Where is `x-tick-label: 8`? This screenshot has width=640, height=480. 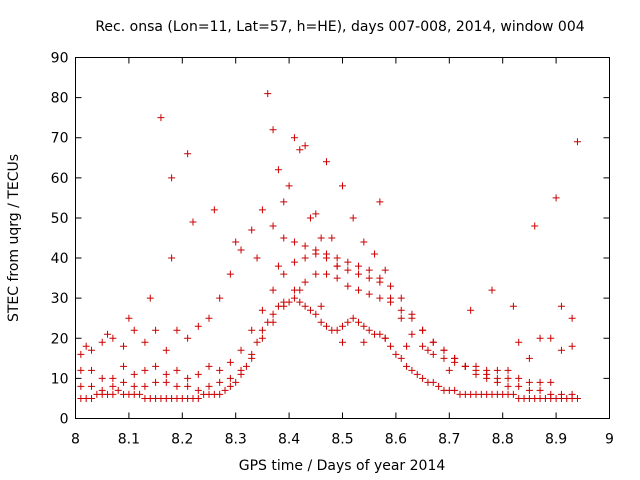 x-tick-label: 8 is located at coordinates (75, 440).